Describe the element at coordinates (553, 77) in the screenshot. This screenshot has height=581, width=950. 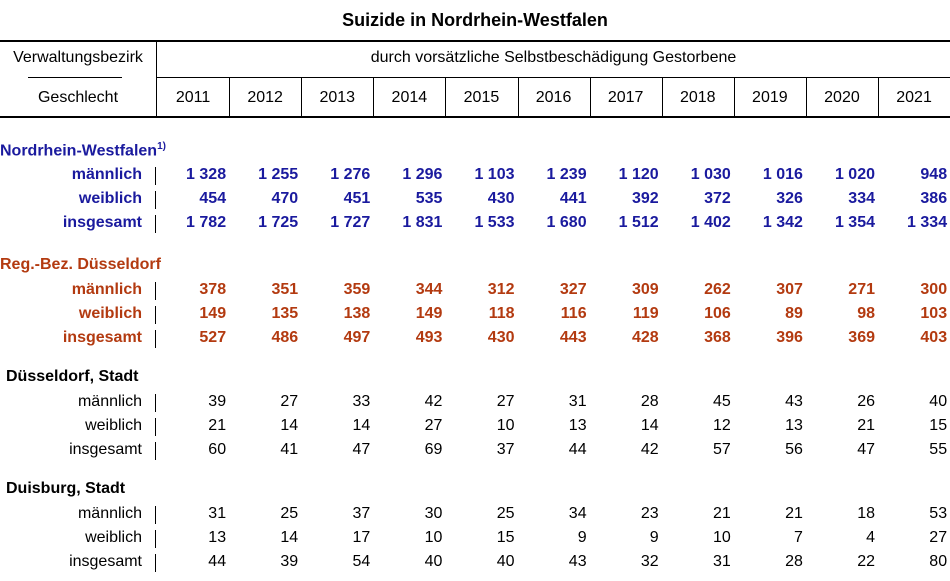
I see `span-underline` at that location.